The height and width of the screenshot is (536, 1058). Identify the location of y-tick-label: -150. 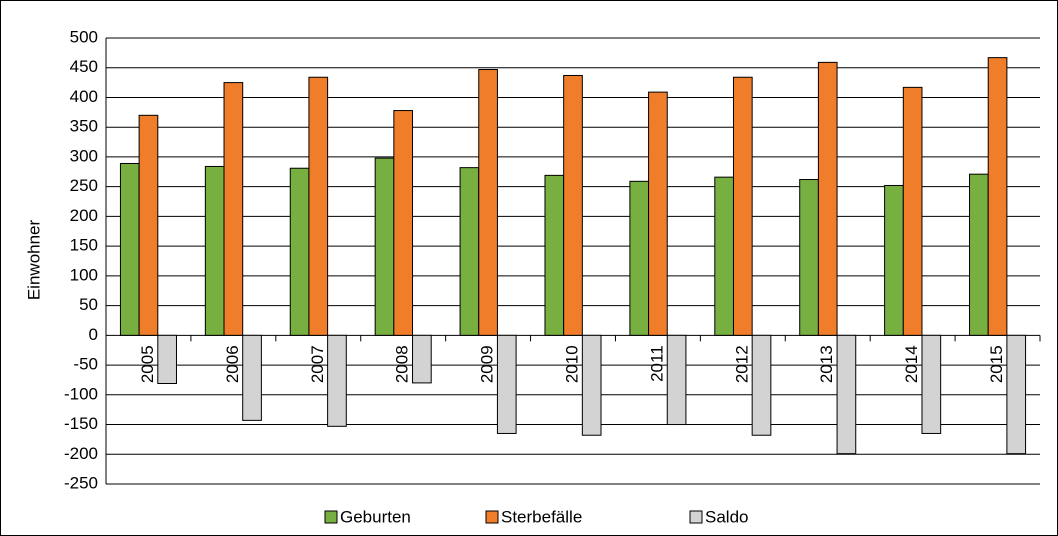
(81, 423).